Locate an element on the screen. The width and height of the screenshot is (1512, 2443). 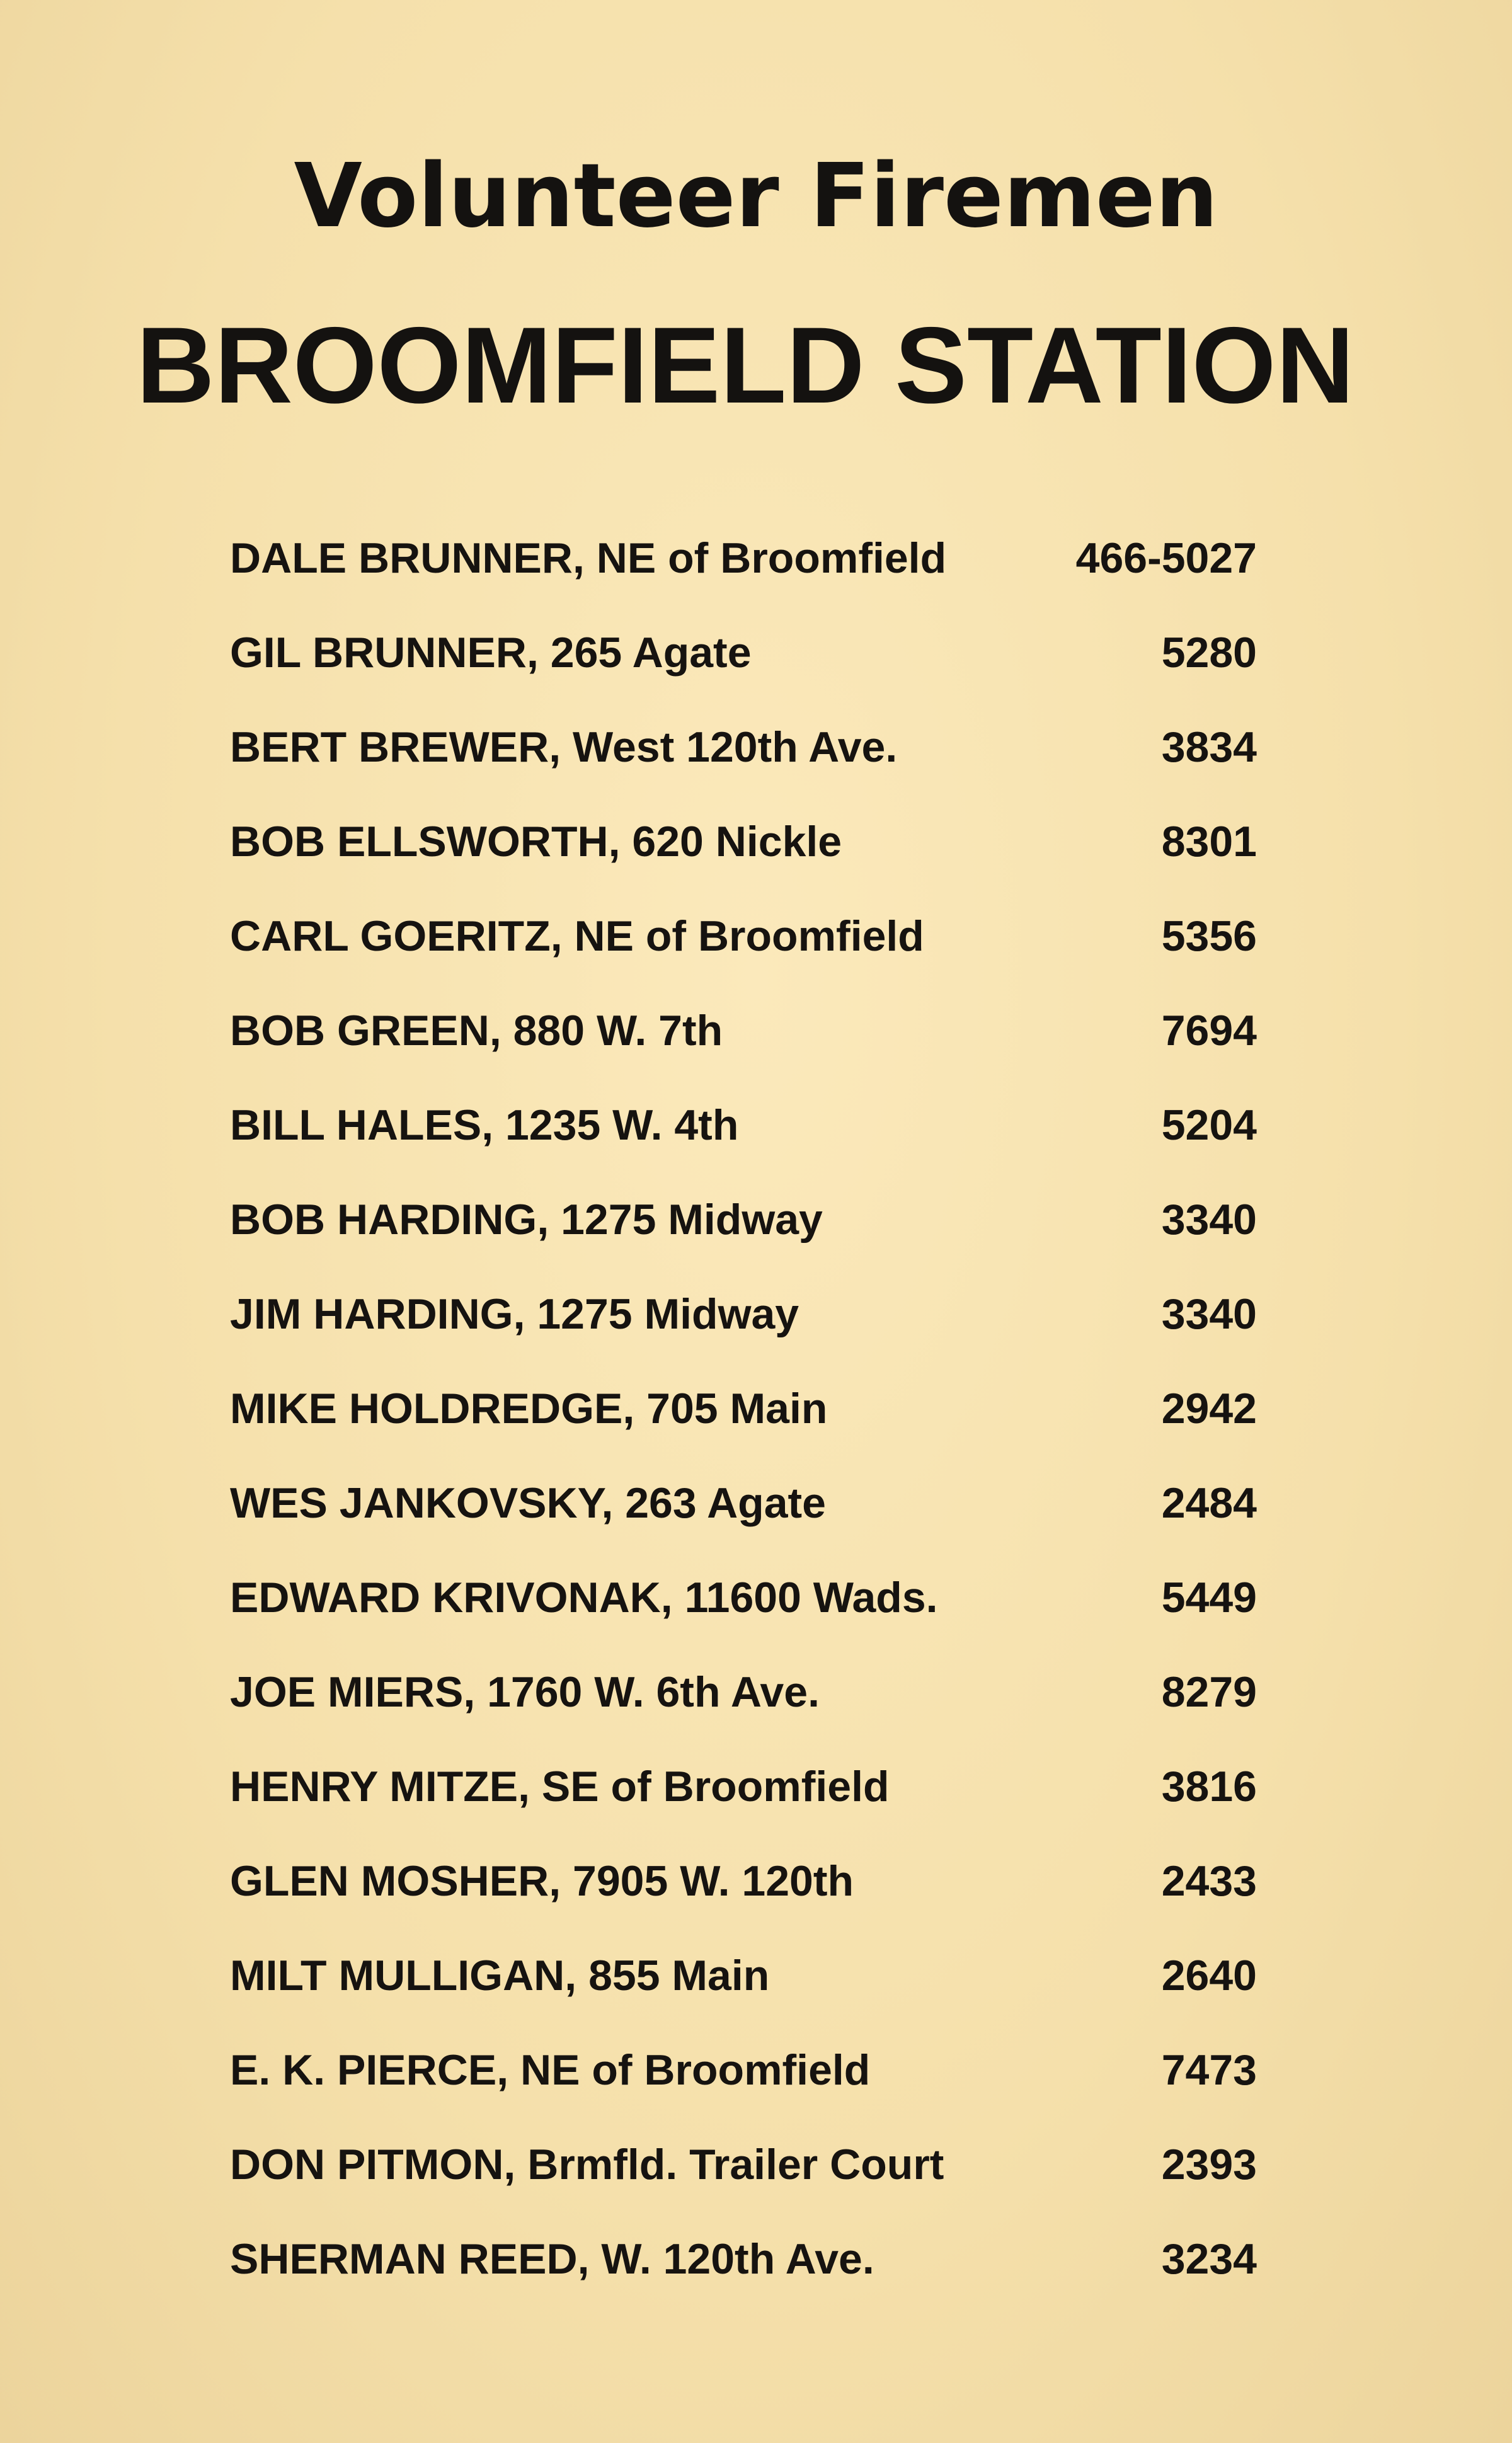
fireman-name-address: BILL HALES, 1235 W. 4th is located at coordinates (484, 1125).